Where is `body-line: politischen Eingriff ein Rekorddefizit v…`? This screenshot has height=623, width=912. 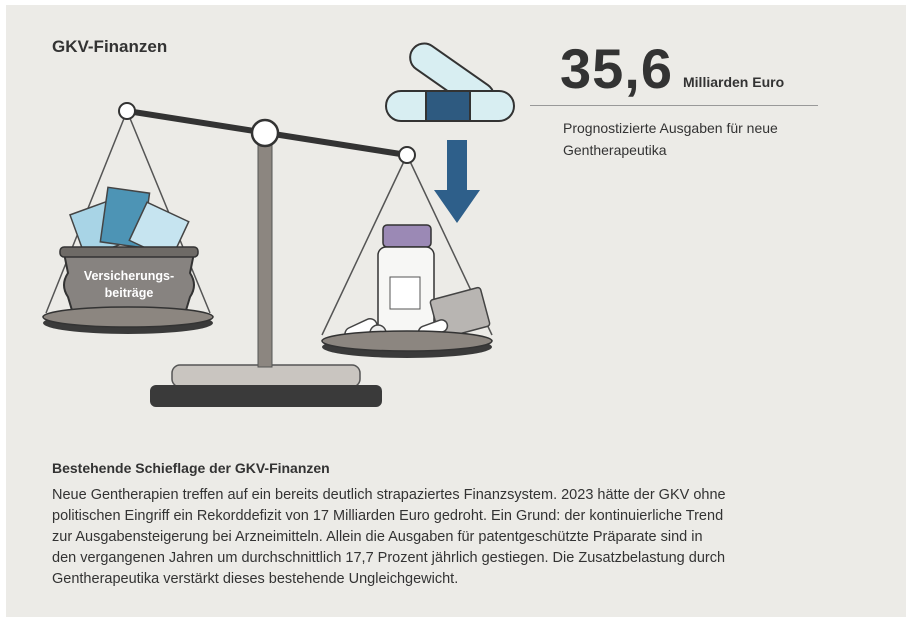 body-line: politischen Eingriff ein Rekorddefizit v… is located at coordinates (388, 516).